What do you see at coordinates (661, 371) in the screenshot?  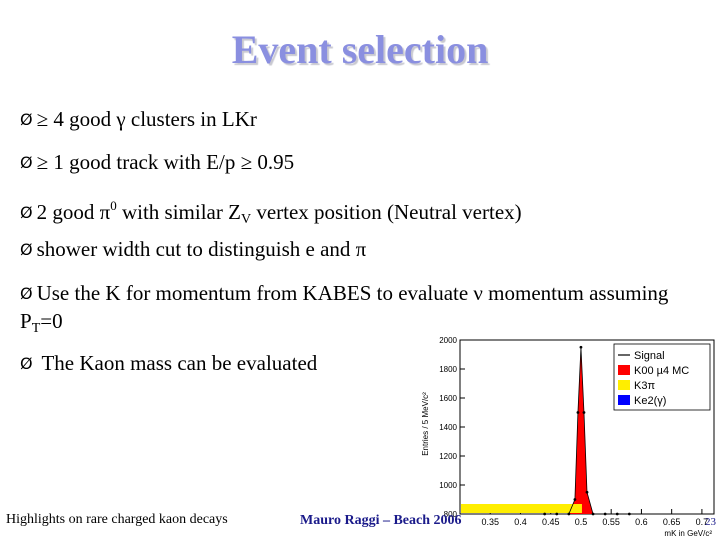 I see `legend-label: K00 µ4 MC` at bounding box center [661, 371].